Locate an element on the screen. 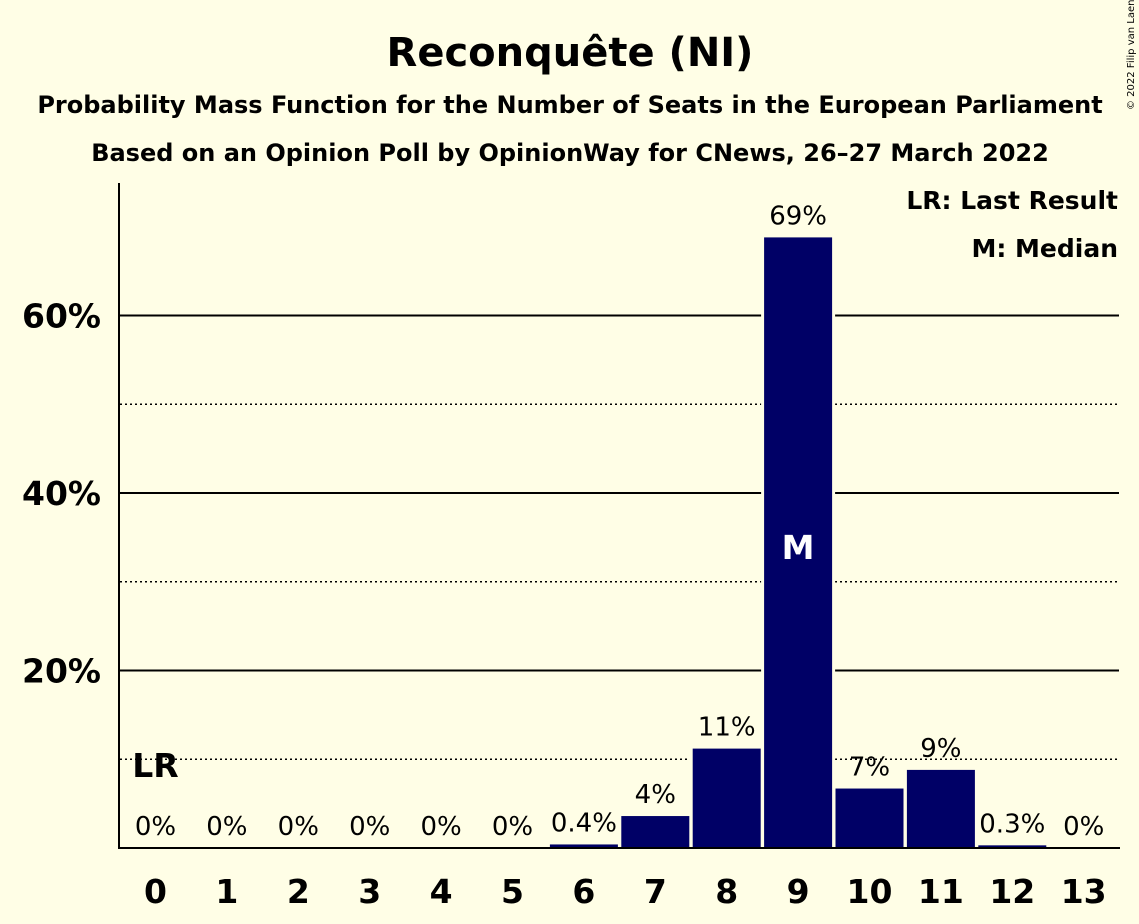  y-tick-label: 60% is located at coordinates (61, 316).